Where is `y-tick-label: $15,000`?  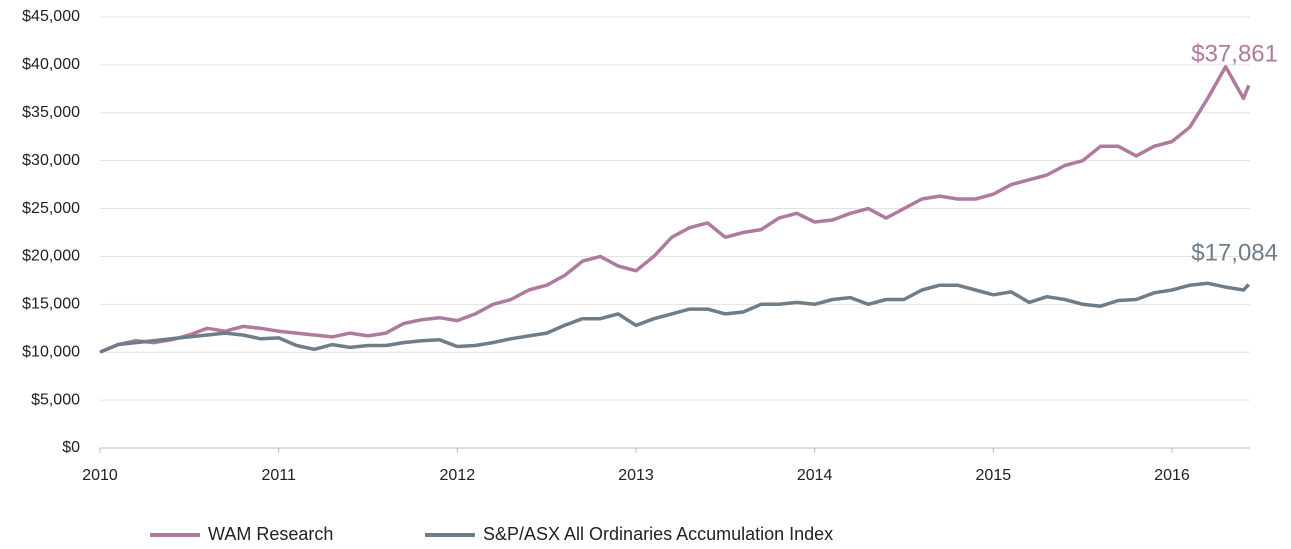
y-tick-label: $15,000 is located at coordinates (51, 304).